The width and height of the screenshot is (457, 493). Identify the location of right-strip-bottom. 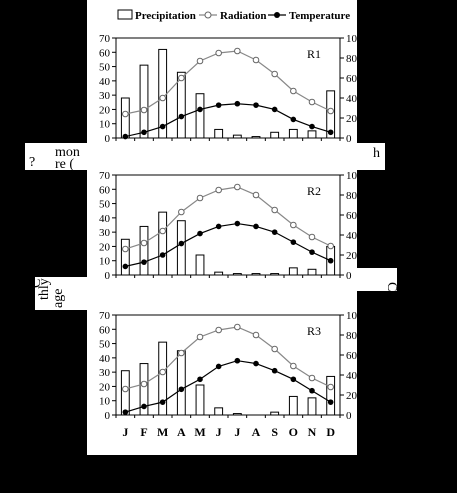
(376, 279).